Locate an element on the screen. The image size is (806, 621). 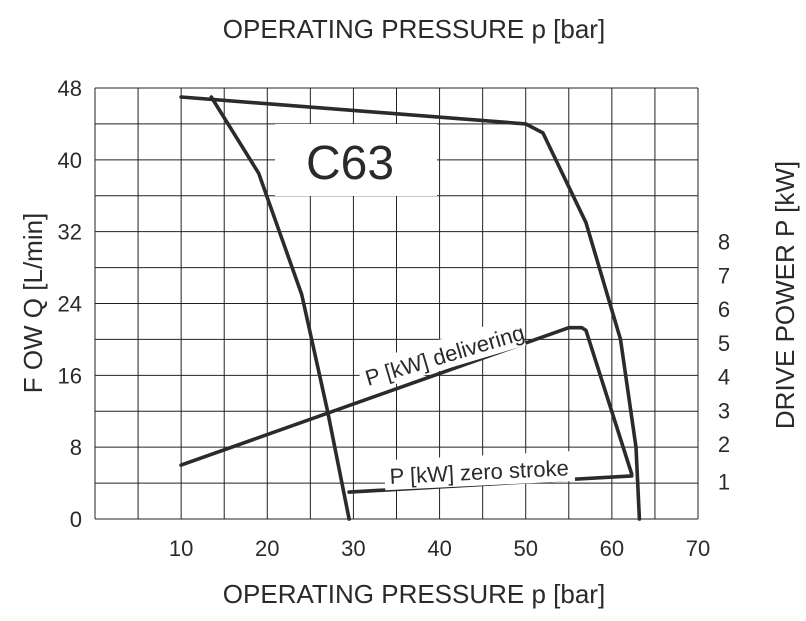
x-tick-label: 40 is located at coordinates (439, 548).